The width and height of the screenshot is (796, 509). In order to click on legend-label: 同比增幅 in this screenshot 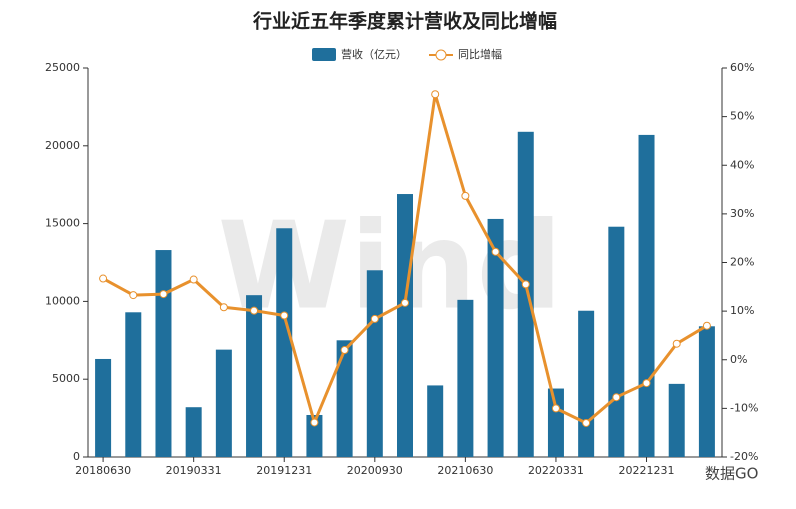, I will do `click(480, 54)`.